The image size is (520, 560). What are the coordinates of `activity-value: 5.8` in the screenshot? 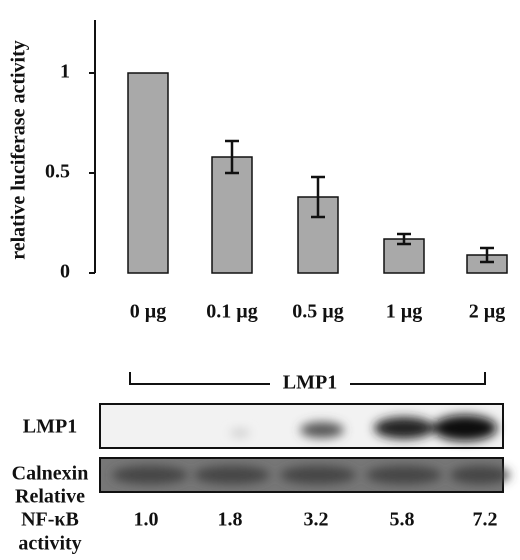 It's located at (402, 520).